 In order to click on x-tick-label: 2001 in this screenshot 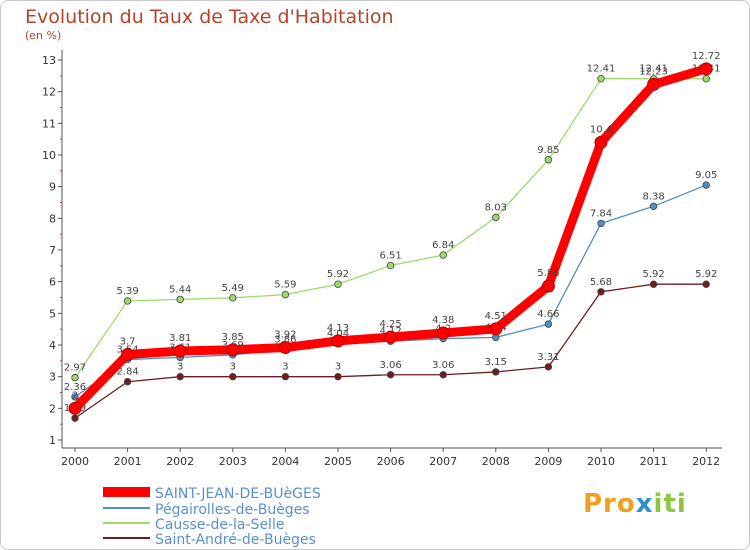, I will do `click(128, 461)`.